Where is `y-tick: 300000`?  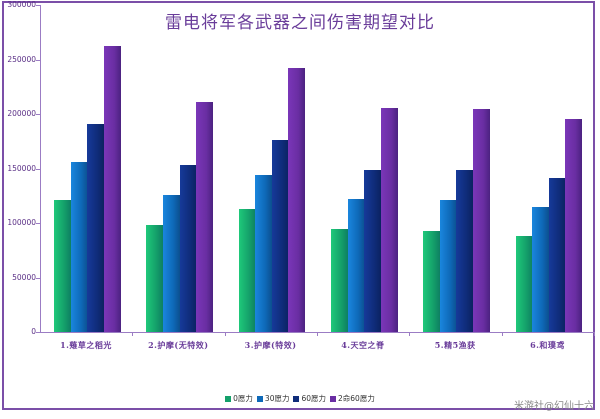 y-tick: 300000 is located at coordinates (22, 7).